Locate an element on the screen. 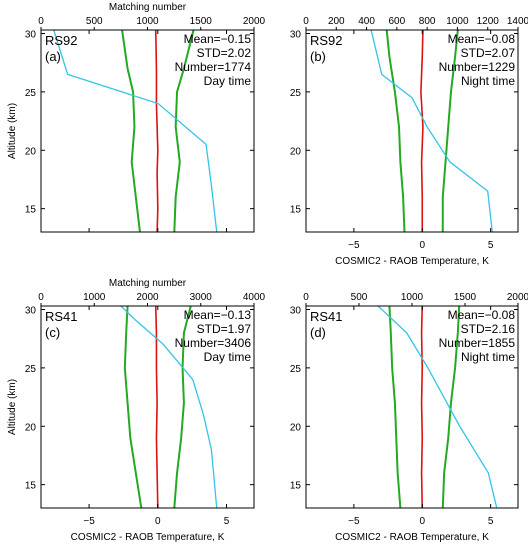 Image resolution: width=528 pixels, height=550 pixels. top-tick-label: 800 is located at coordinates (427, 21).